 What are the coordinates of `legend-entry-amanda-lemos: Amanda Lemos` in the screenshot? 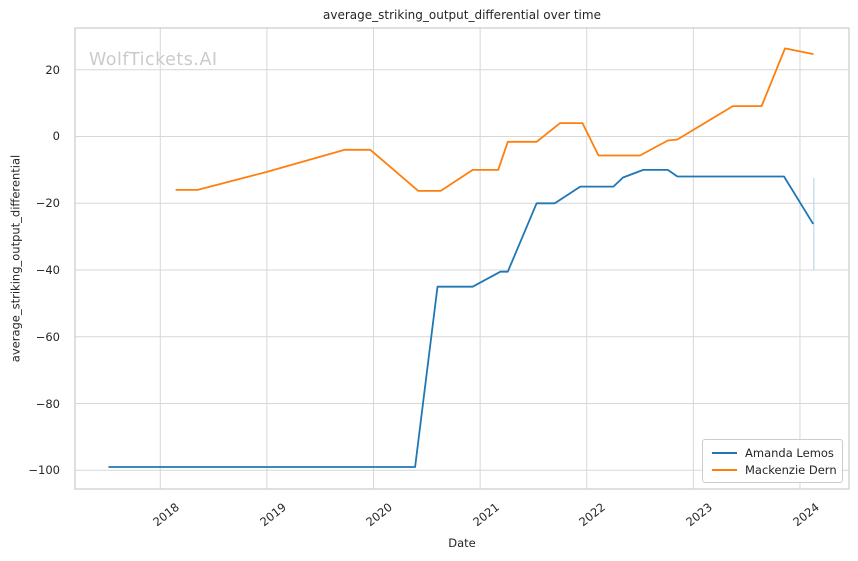 It's located at (772, 452).